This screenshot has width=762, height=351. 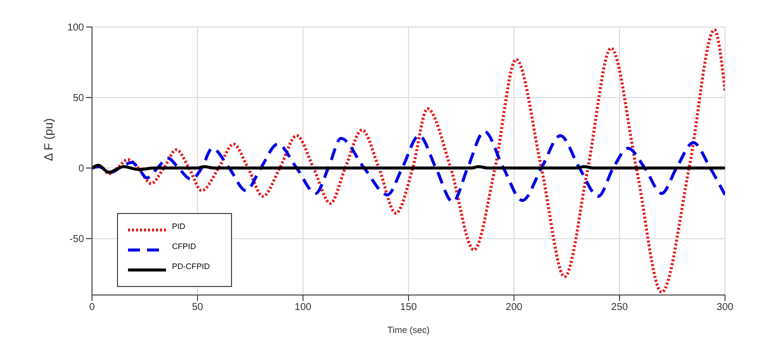 I want to click on x-axis-title: Time (sec), so click(x=408, y=330).